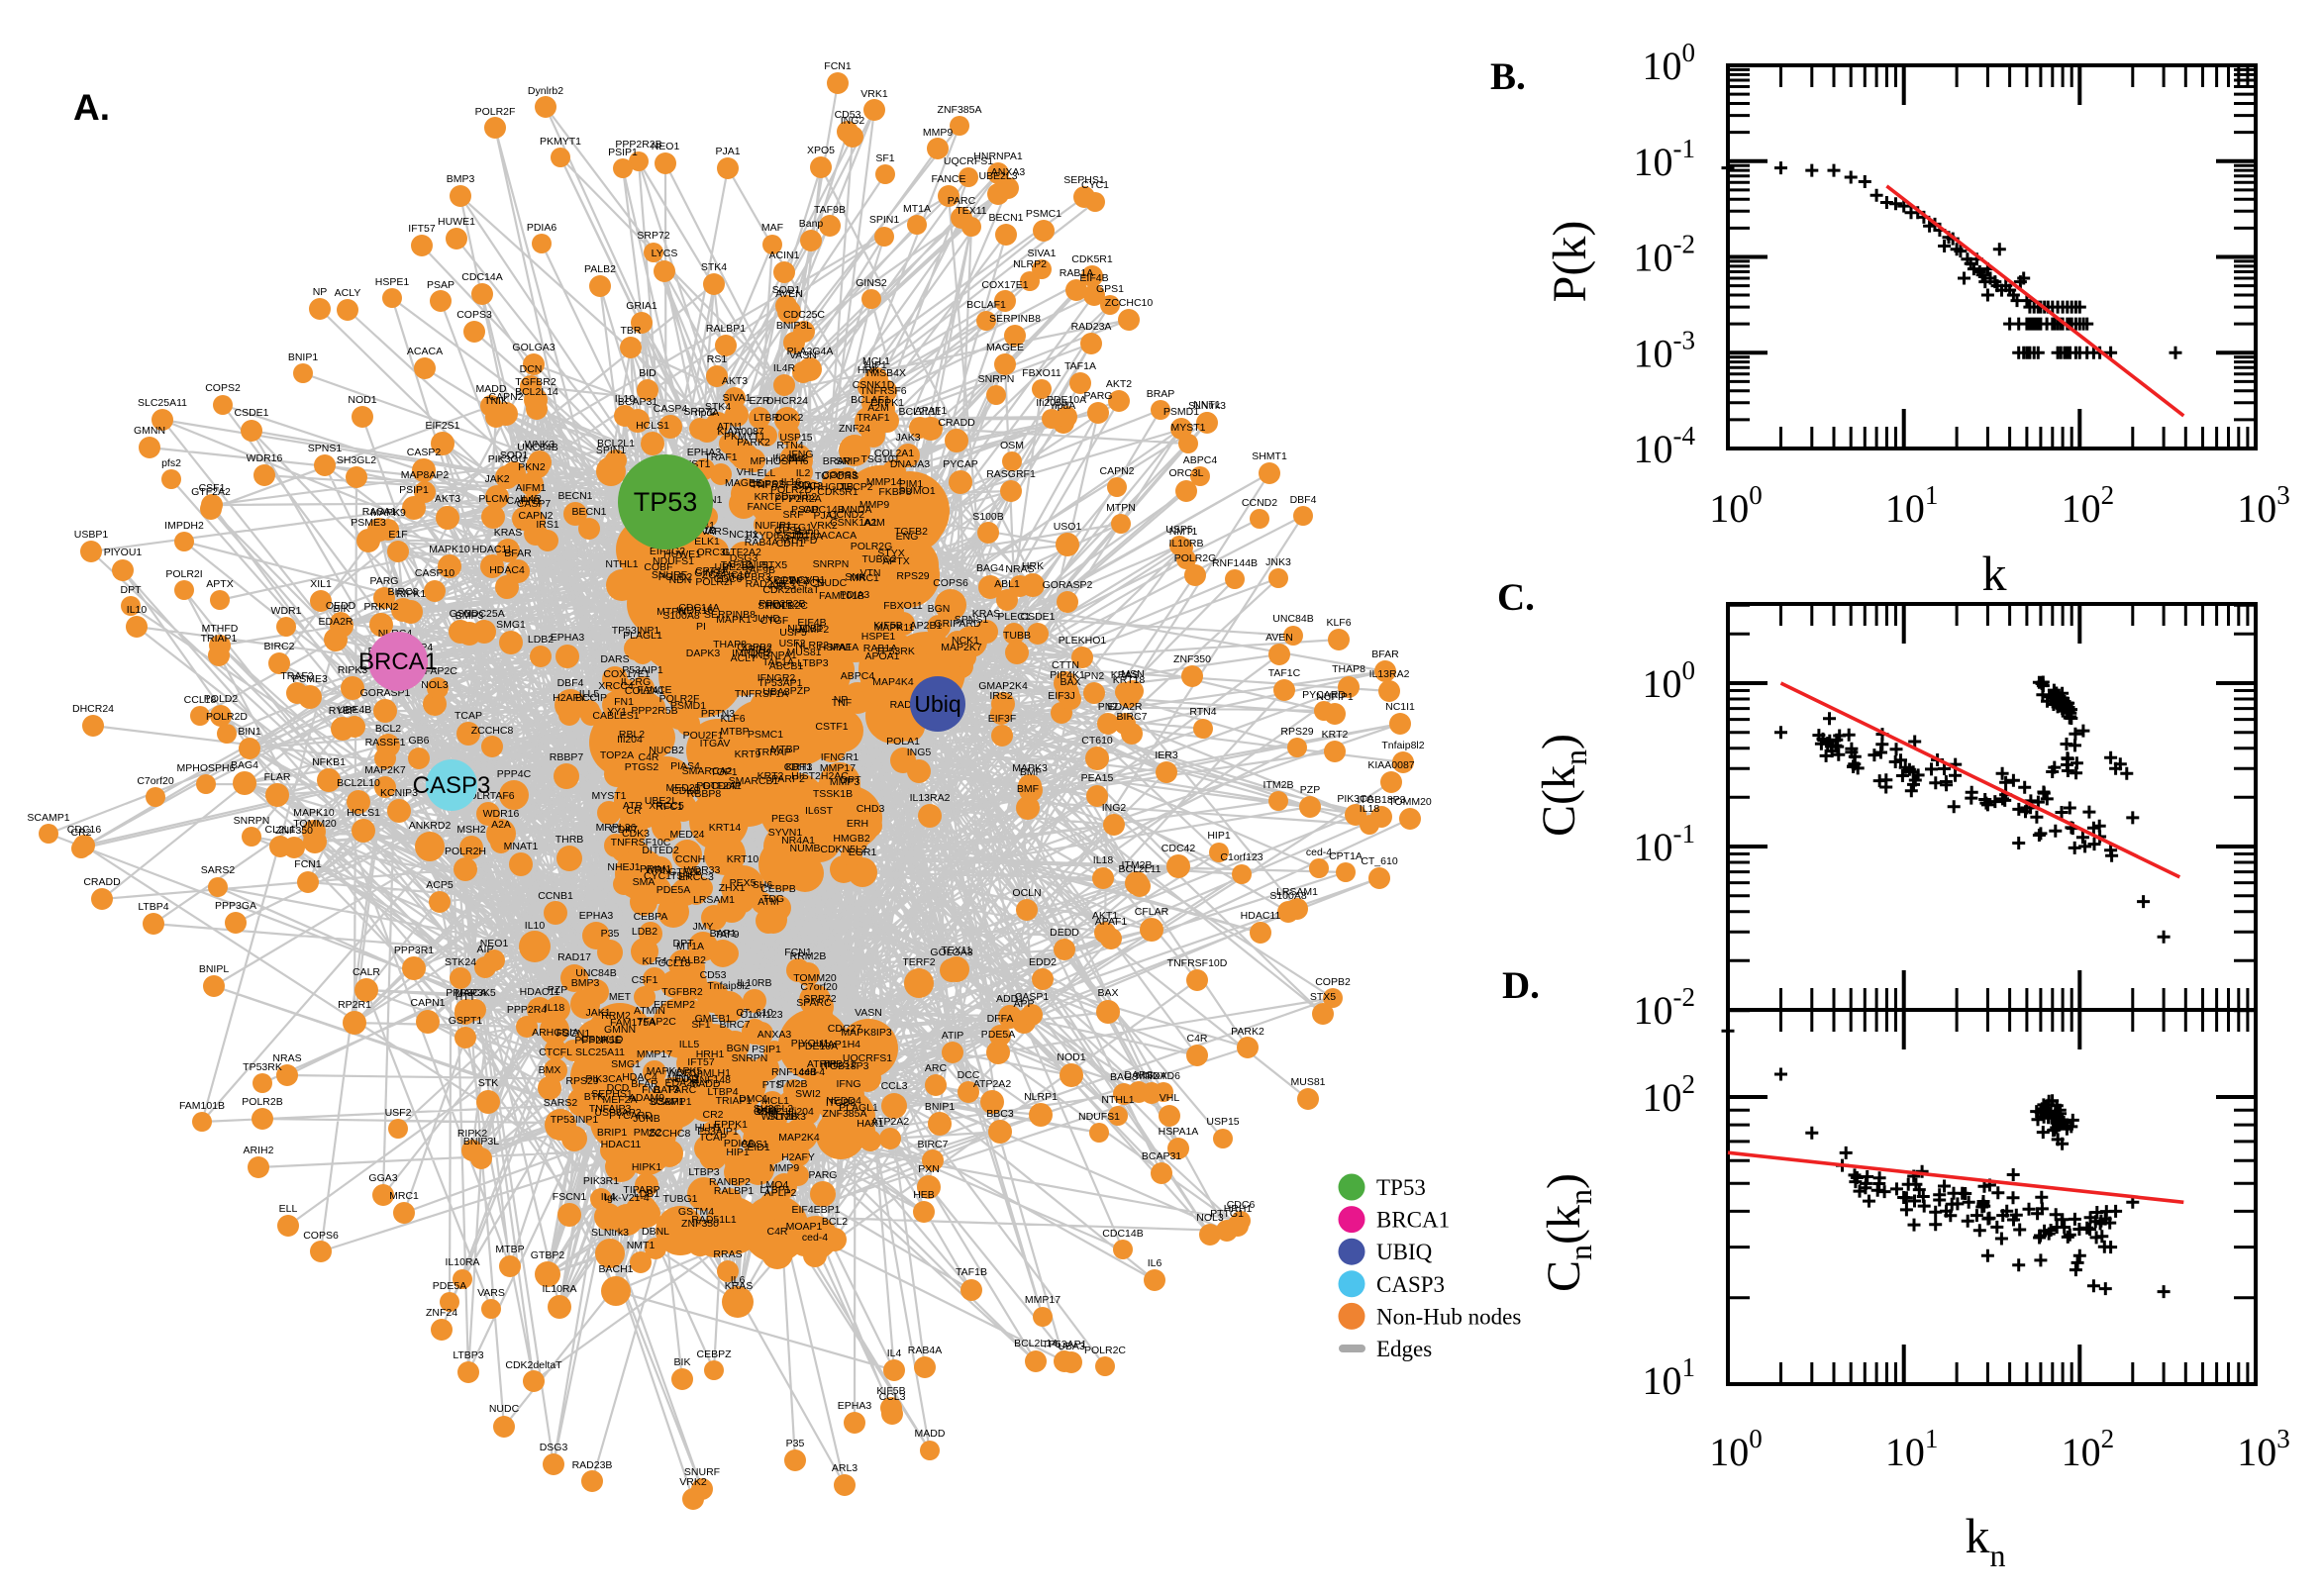 This screenshot has width=2323, height=1596. I want to click on svg-text: BRCA1, so click(398, 661).